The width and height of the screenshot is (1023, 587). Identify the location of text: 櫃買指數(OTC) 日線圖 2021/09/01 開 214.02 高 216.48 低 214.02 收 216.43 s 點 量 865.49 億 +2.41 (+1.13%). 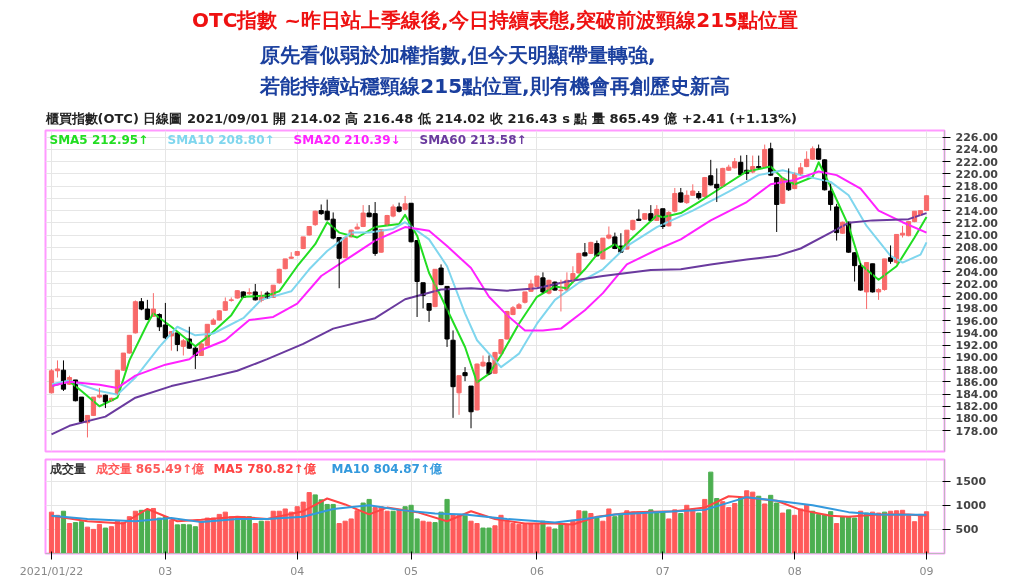
(421, 118).